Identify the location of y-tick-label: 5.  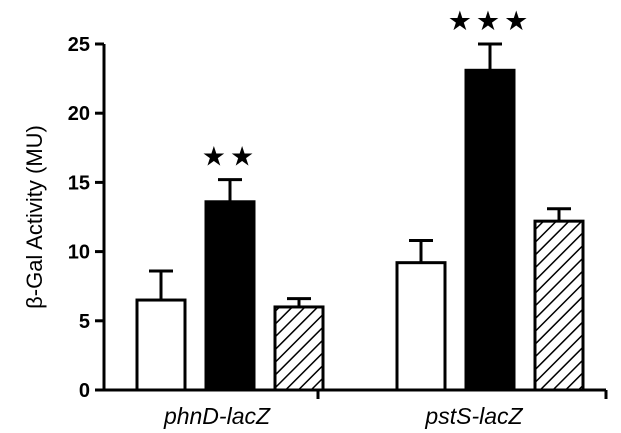
(84, 322).